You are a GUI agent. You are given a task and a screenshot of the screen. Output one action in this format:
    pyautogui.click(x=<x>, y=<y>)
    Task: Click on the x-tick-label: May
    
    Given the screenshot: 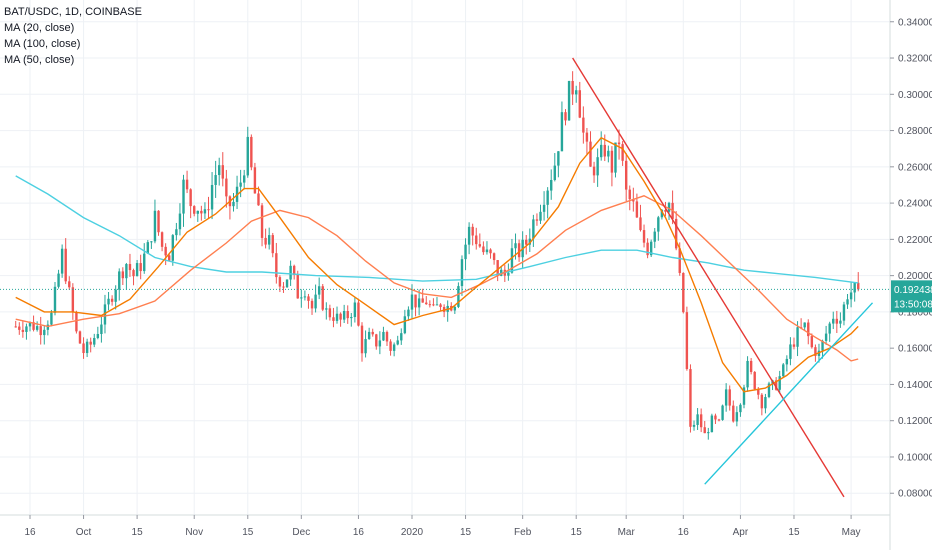 What is the action you would take?
    pyautogui.click(x=851, y=532)
    